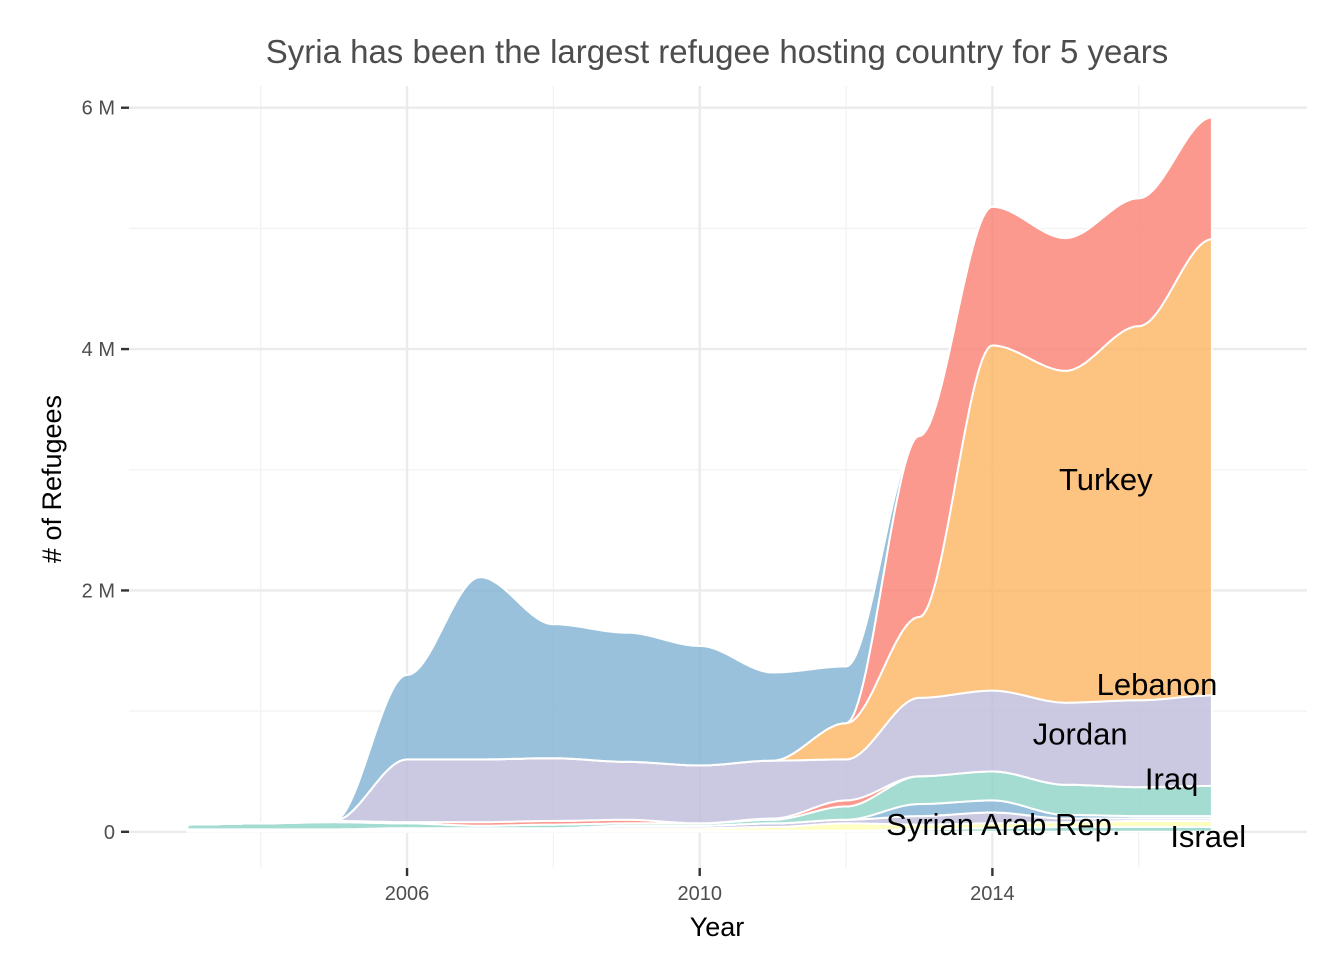 The width and height of the screenshot is (1344, 960). Describe the element at coordinates (1208, 836) in the screenshot. I see `series-label: Israel` at that location.